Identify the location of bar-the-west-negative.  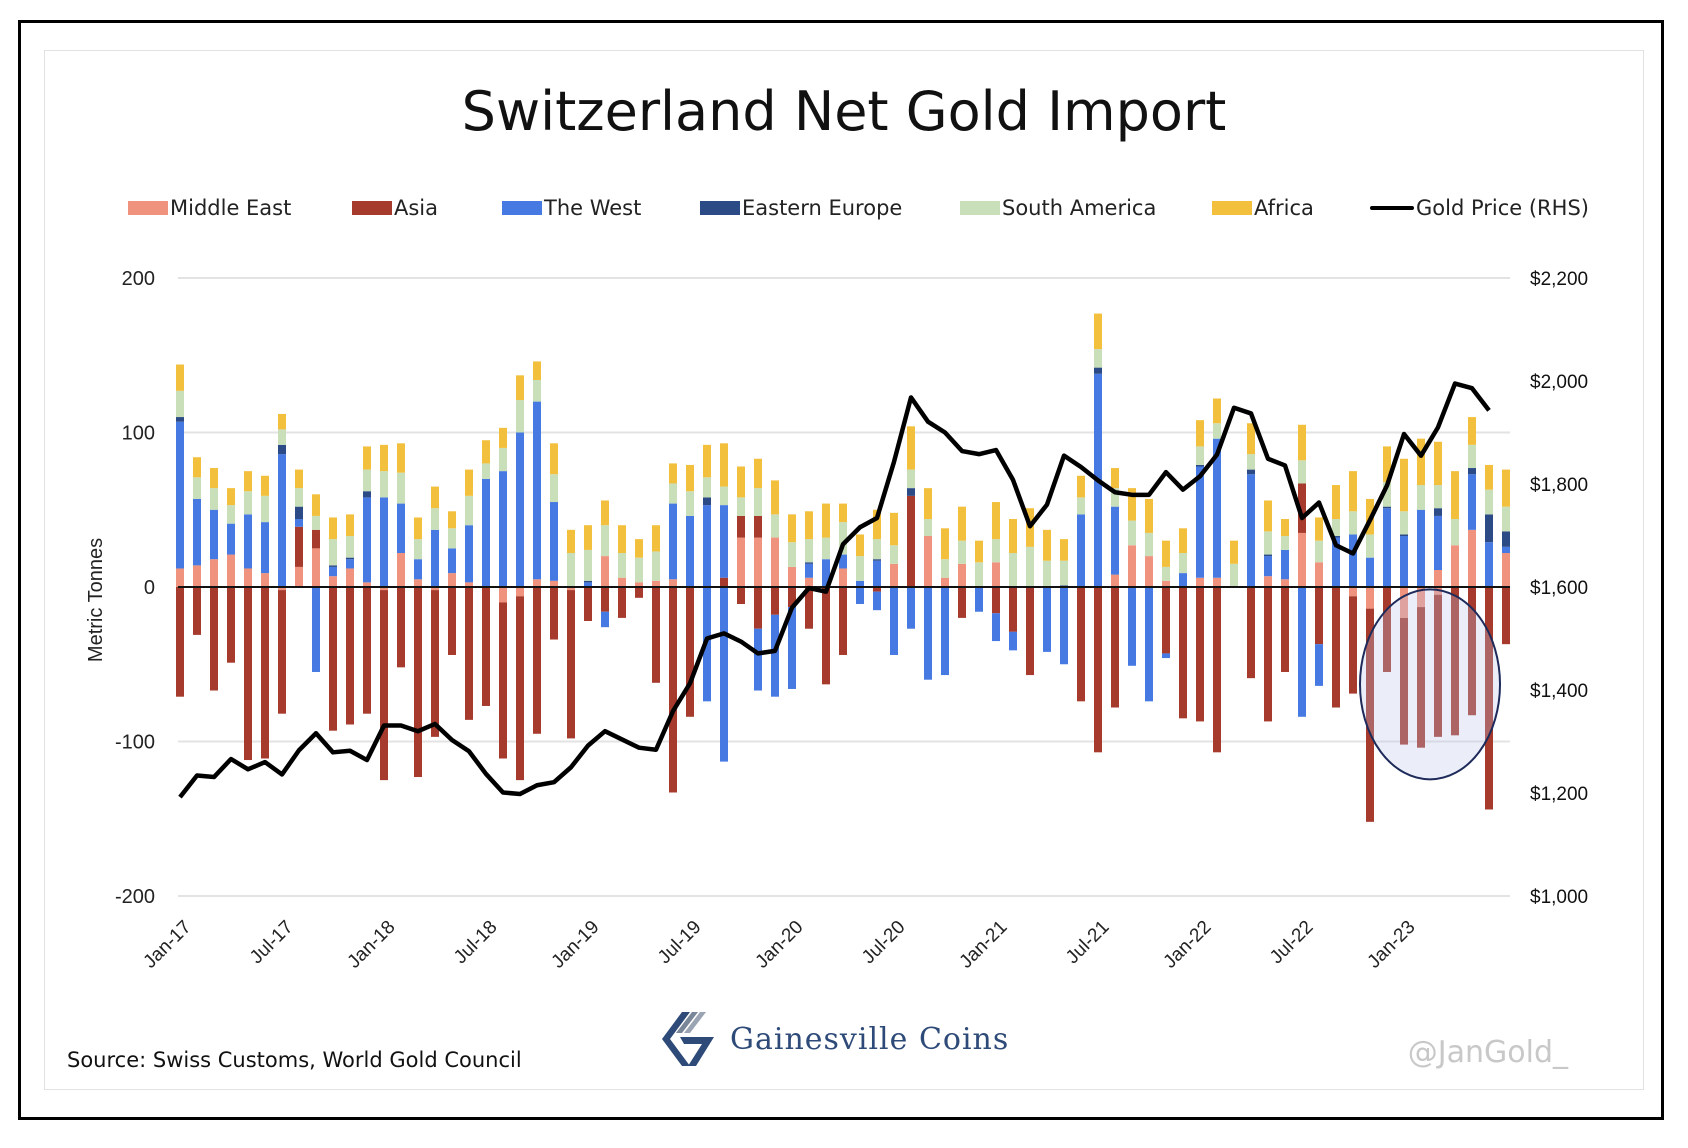
(758, 659).